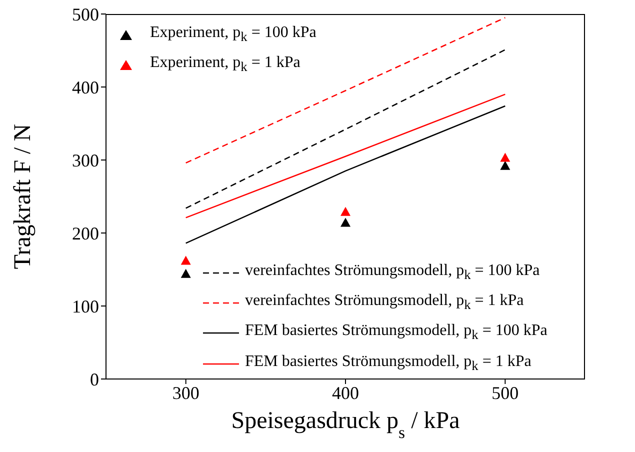  Describe the element at coordinates (392, 272) in the screenshot. I see `legend-label: vereinfachtes Strömungsmodell, p$_{k}$ = 100 kPa` at that location.